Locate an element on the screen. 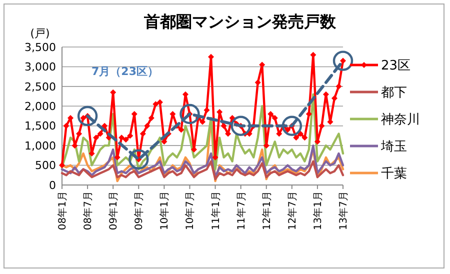  x-tick-label: 11年1月 is located at coordinates (216, 210).